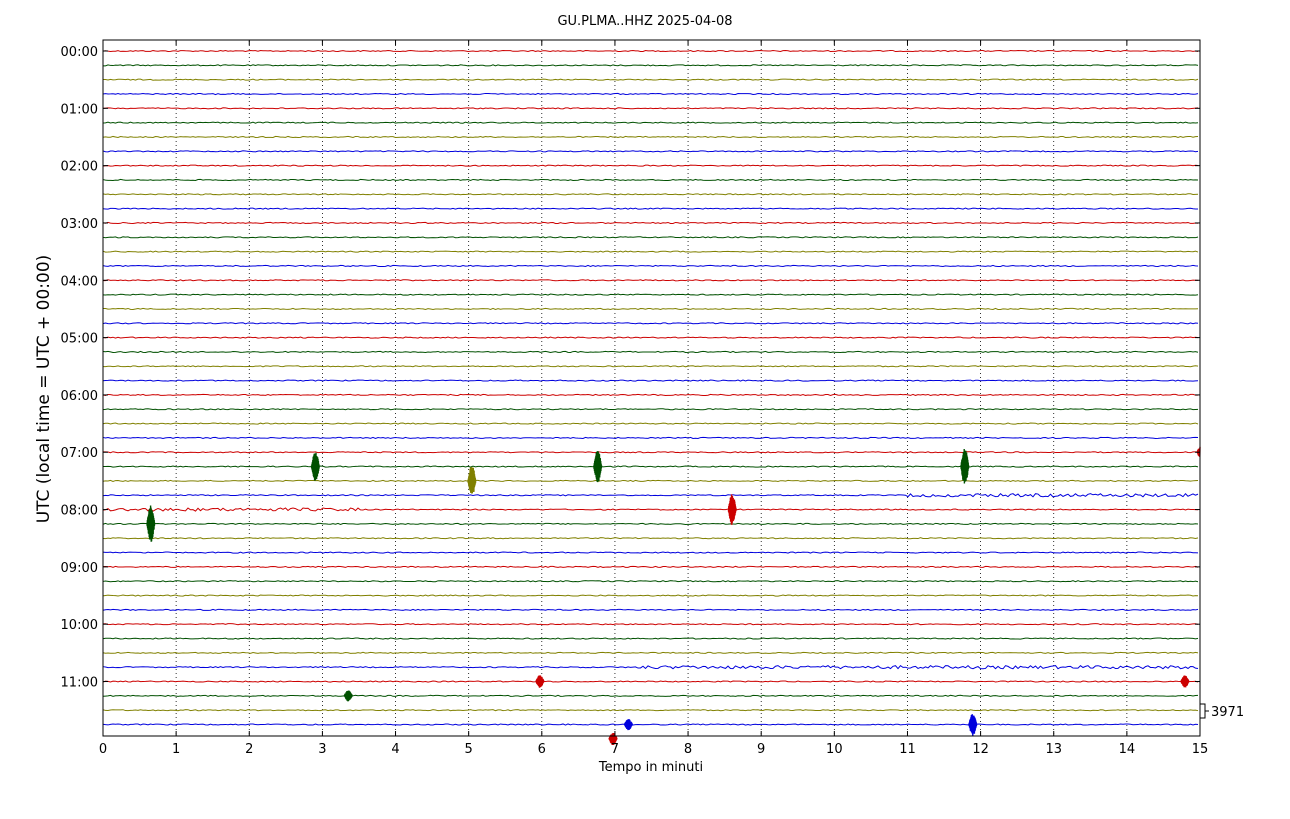  What do you see at coordinates (79, 453) in the screenshot?
I see `y-tick-label: 07:00` at bounding box center [79, 453].